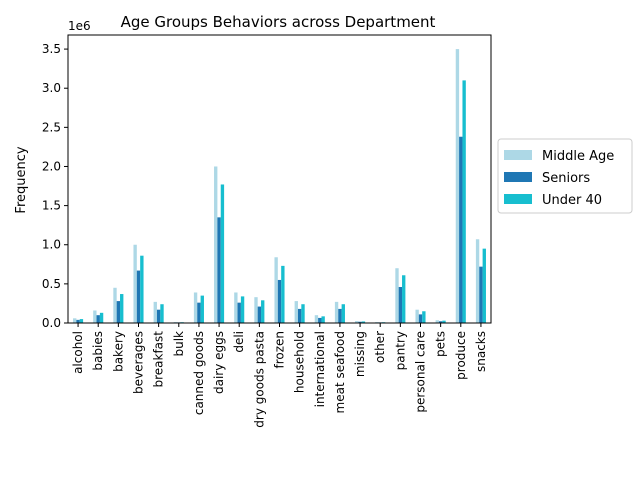  Describe the element at coordinates (199, 312) in the screenshot. I see `bar-seniors-canned-goods` at that location.